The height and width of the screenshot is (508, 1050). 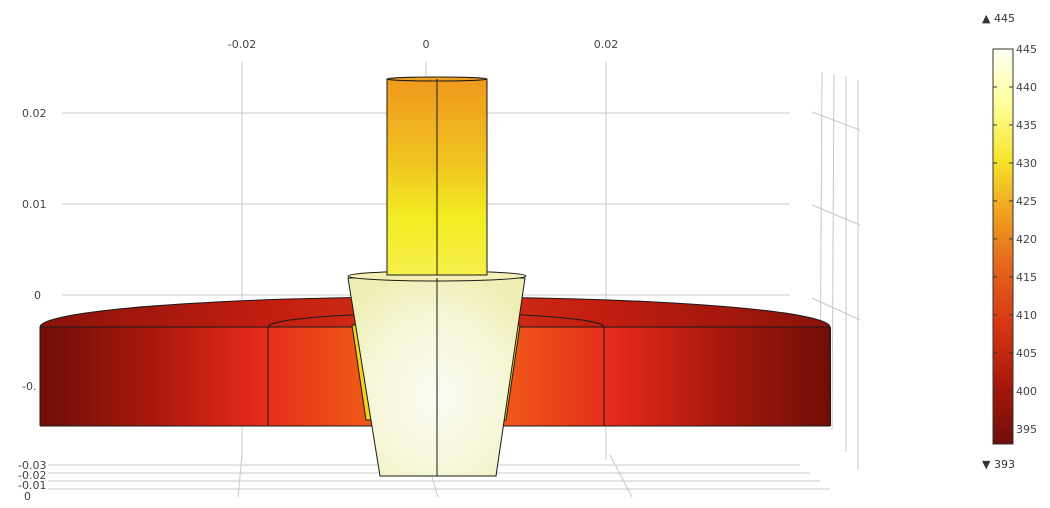 I want to click on shaft, so click(x=437, y=176).